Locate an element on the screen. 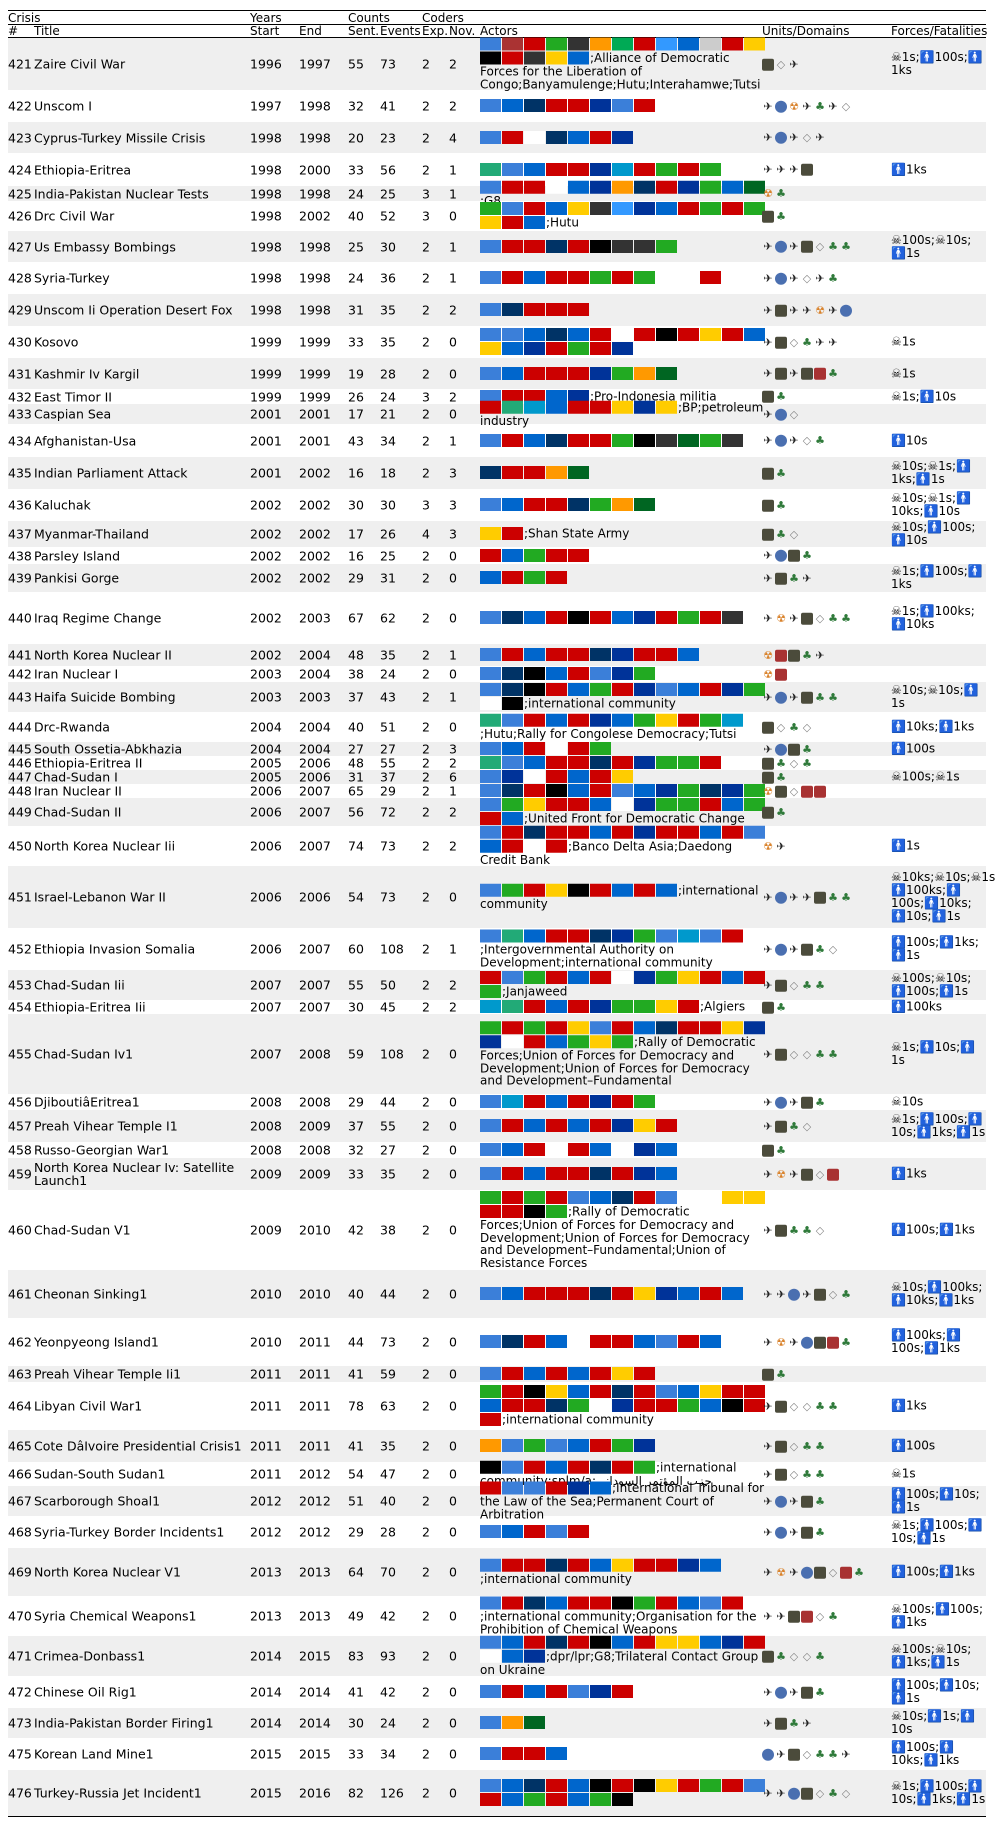 The height and width of the screenshot is (1846, 996). row-events-count: 108 is located at coordinates (392, 1054).